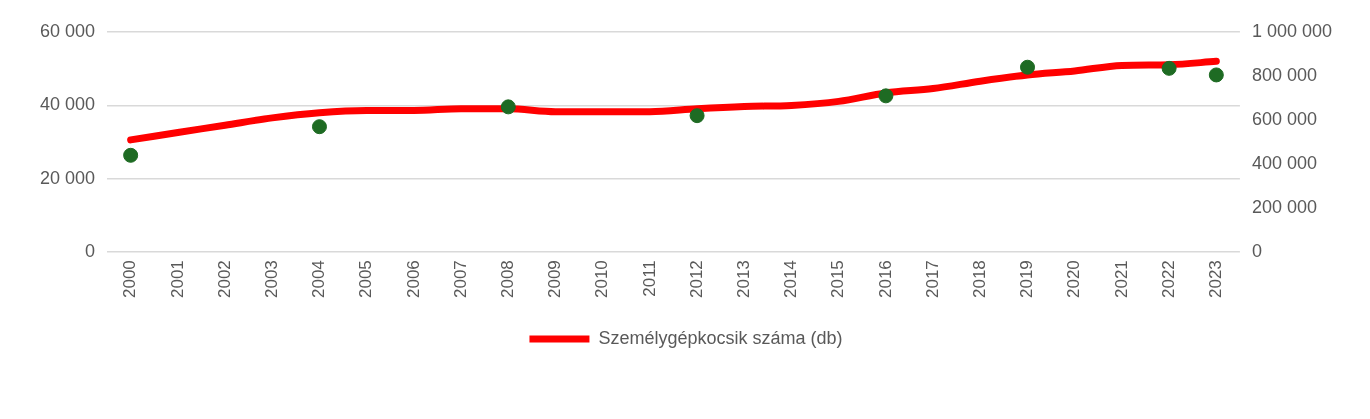 The height and width of the screenshot is (419, 1370). I want to click on y2-tick-label: 400 000, so click(1284, 163).